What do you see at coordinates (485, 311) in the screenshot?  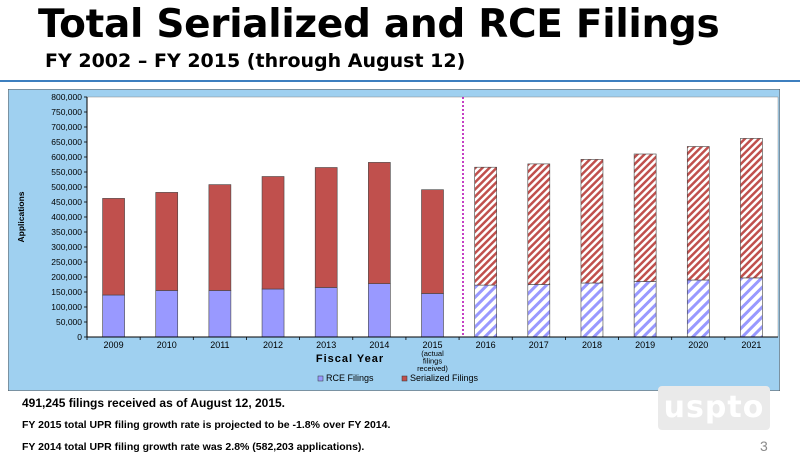 I see `bar-rce-2016` at bounding box center [485, 311].